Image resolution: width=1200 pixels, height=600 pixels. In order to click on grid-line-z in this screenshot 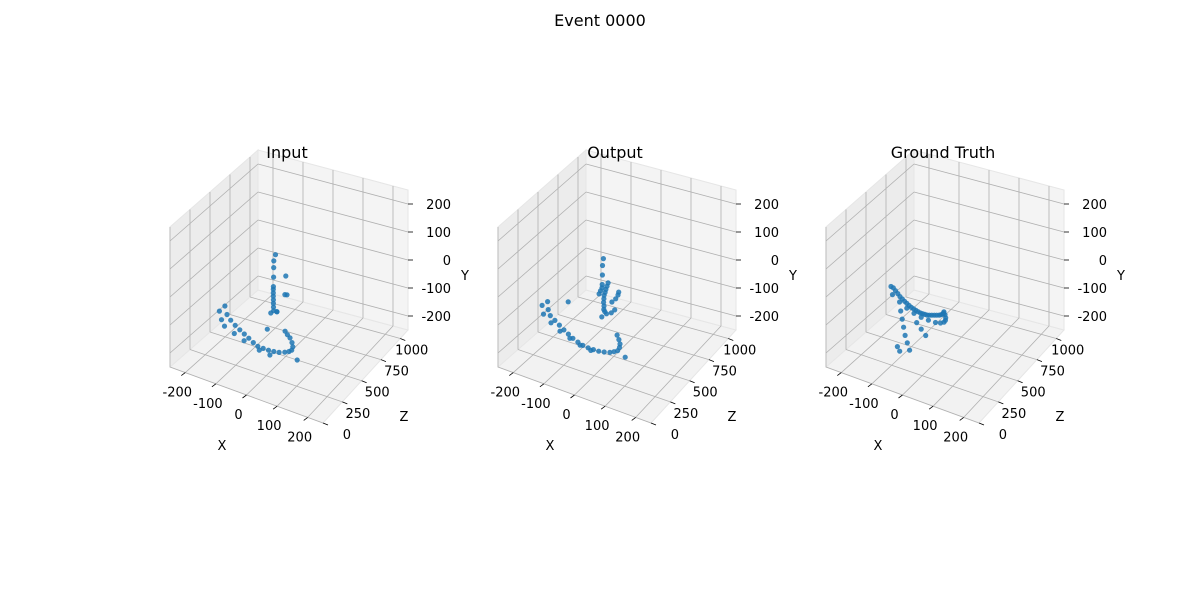, I will do `click(941, 356)`.